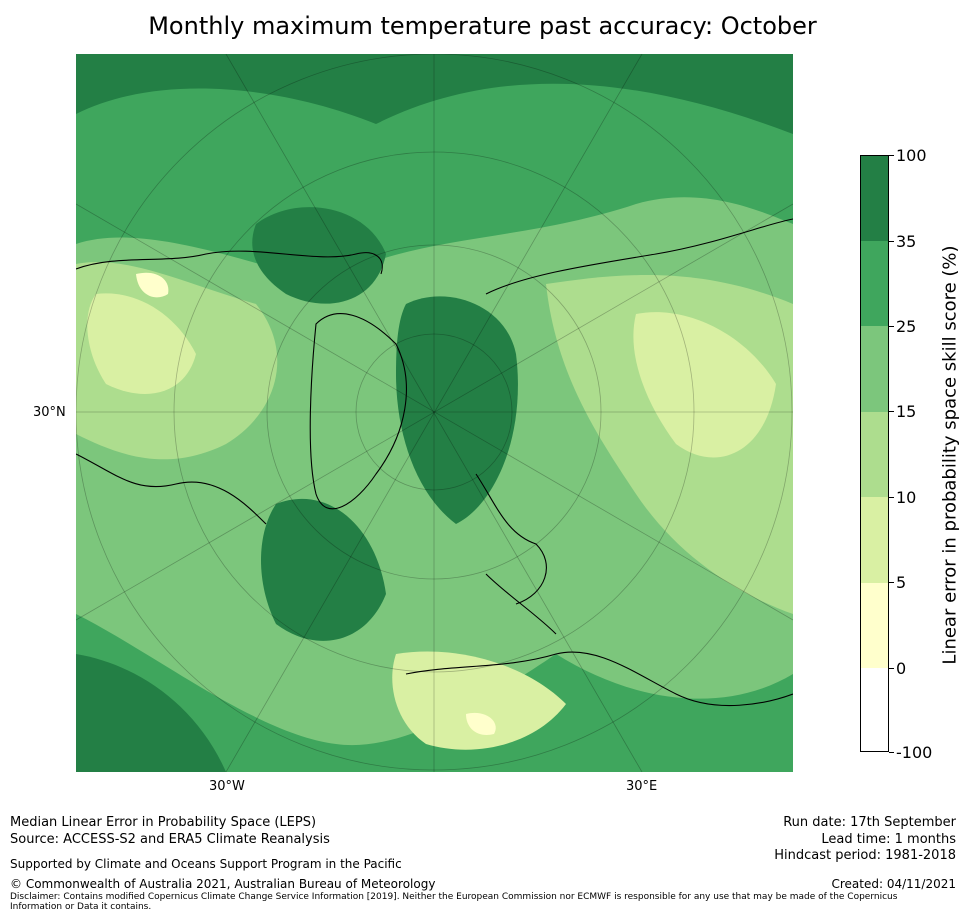 The width and height of the screenshot is (965, 919). I want to click on colorbar-label: 10, so click(906, 497).